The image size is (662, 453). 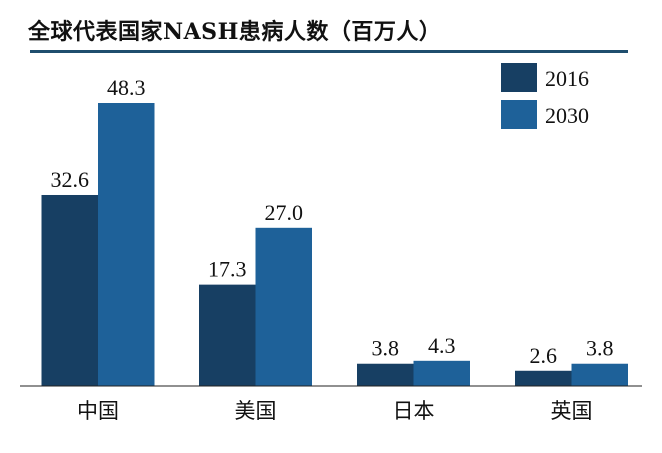 What do you see at coordinates (414, 411) in the screenshot?
I see `x-tick-label: 日本` at bounding box center [414, 411].